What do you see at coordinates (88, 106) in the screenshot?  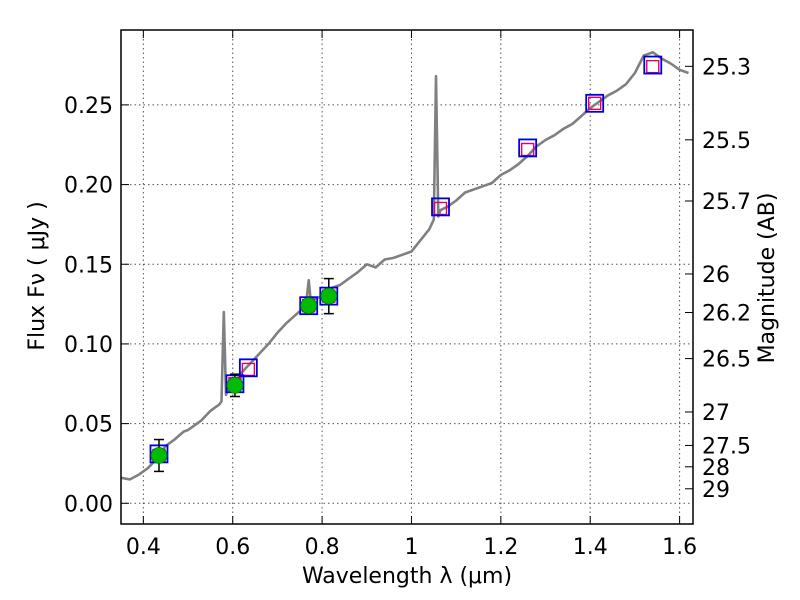 I see `y-tick-label: 0.25` at bounding box center [88, 106].